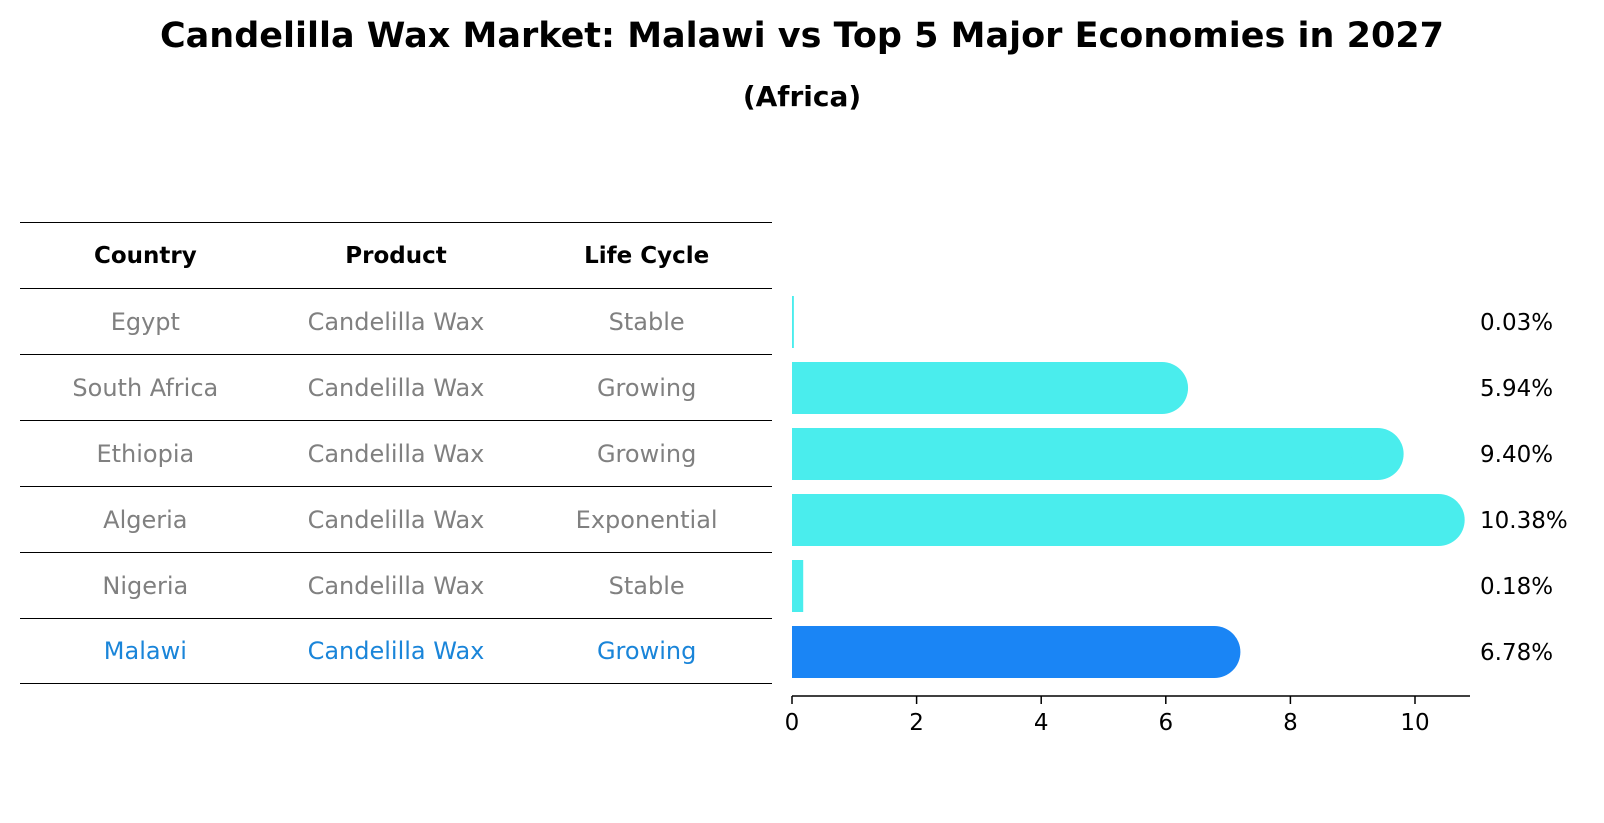 This screenshot has width=1604, height=823. I want to click on header-country: Country, so click(145, 255).